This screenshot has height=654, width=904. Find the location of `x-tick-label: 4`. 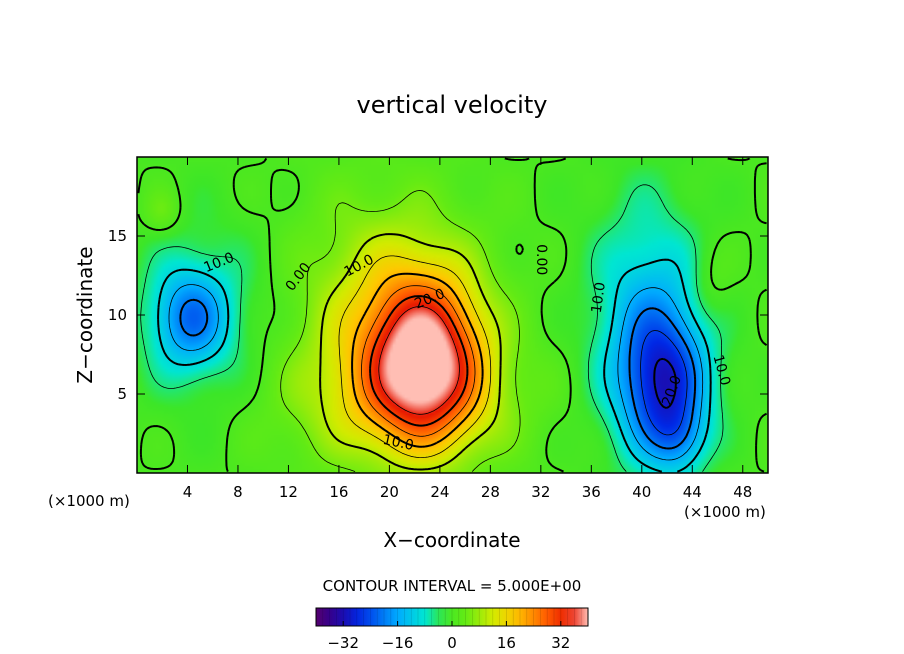

x-tick-label: 4 is located at coordinates (188, 492).